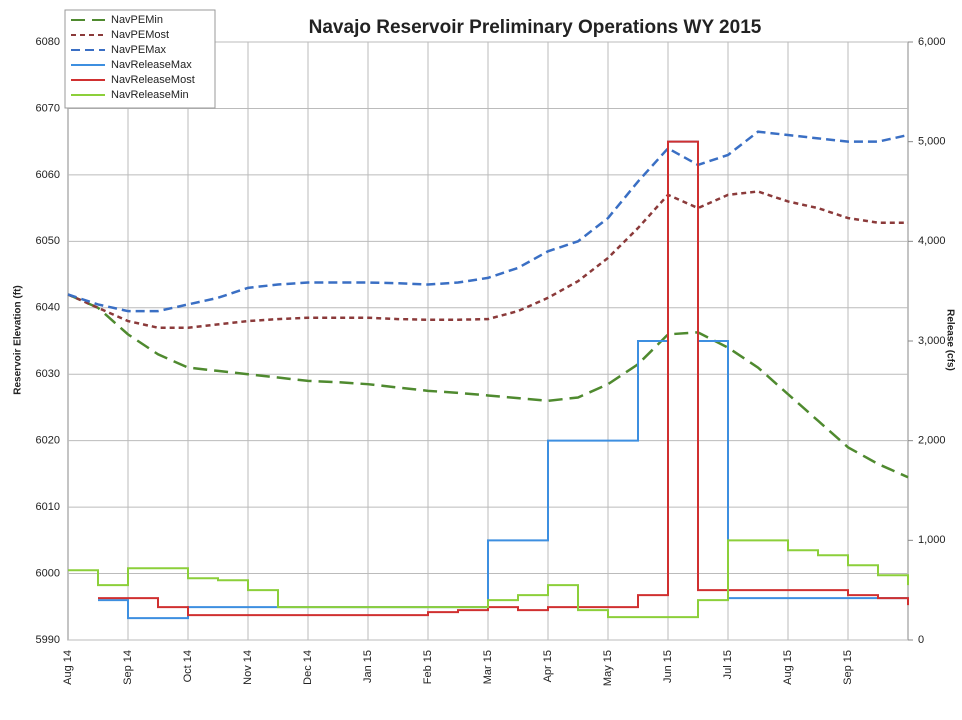 The width and height of the screenshot is (962, 720). Describe the element at coordinates (949, 340) in the screenshot. I see `y2-axis-label: Release (cfs)` at that location.